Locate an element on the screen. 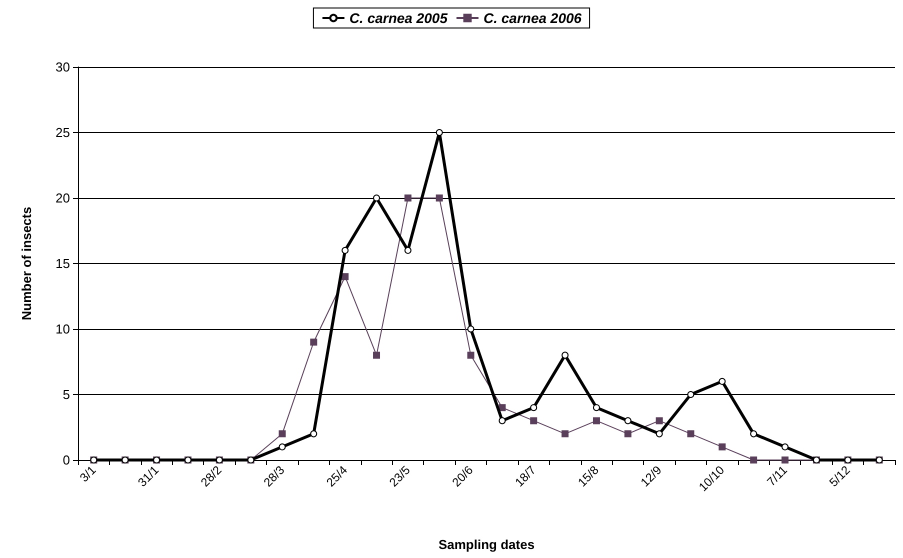 Image resolution: width=903 pixels, height=558 pixels. legend-label: C. carnea 2006 is located at coordinates (533, 18).